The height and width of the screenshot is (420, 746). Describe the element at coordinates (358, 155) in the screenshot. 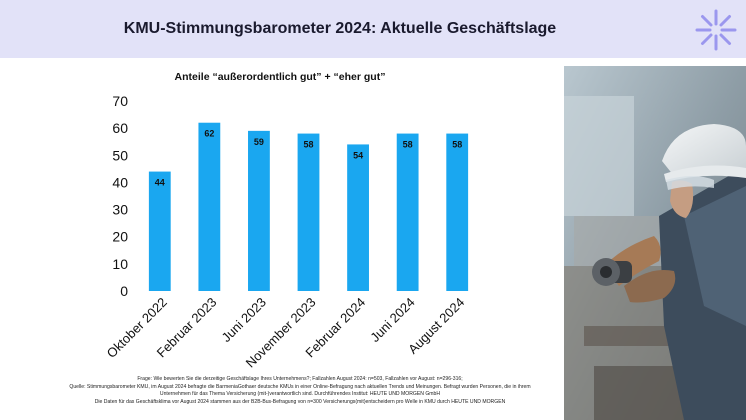

I see `data-label: 54` at that location.